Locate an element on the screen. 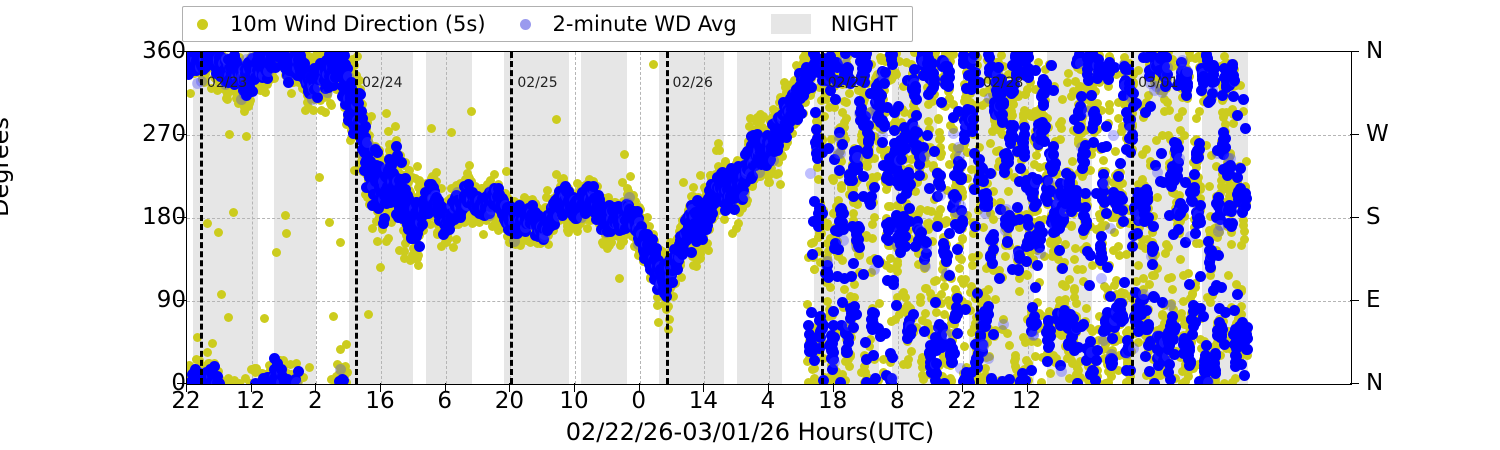 Image resolution: width=1500 pixels, height=450 pixels. legend-item-wd5s: 10m Wind Direction (5s) is located at coordinates (341, 24).